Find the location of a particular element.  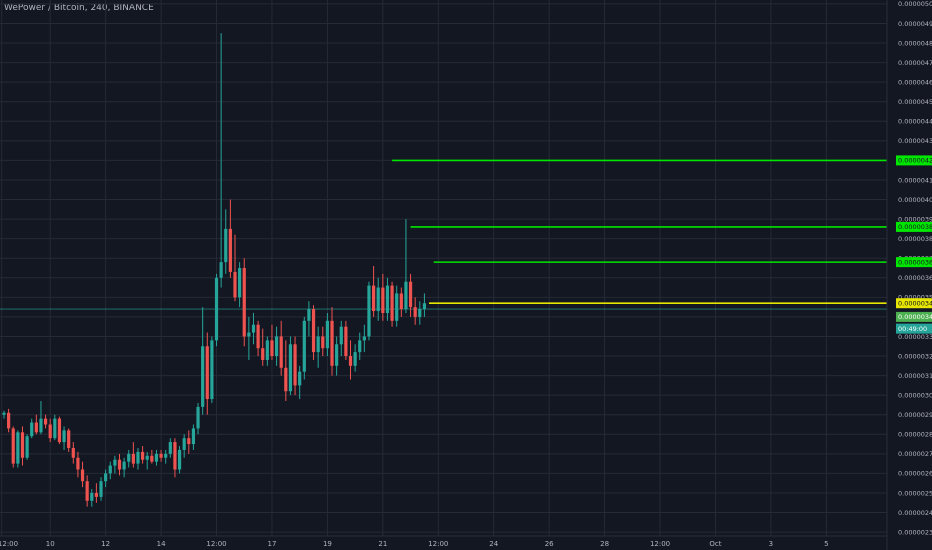

x-tick-label: 24 is located at coordinates (493, 544).